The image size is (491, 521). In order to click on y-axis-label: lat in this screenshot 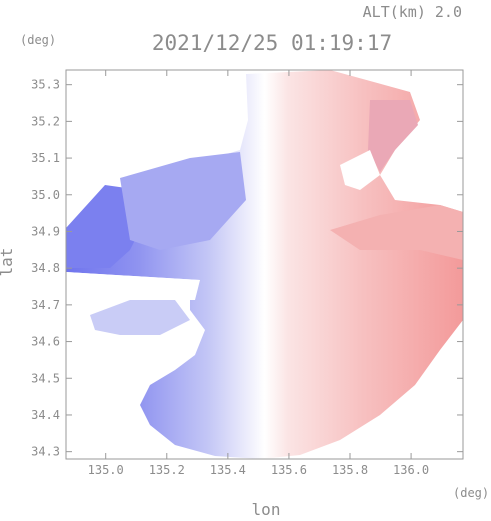, I will do `click(8, 262)`.